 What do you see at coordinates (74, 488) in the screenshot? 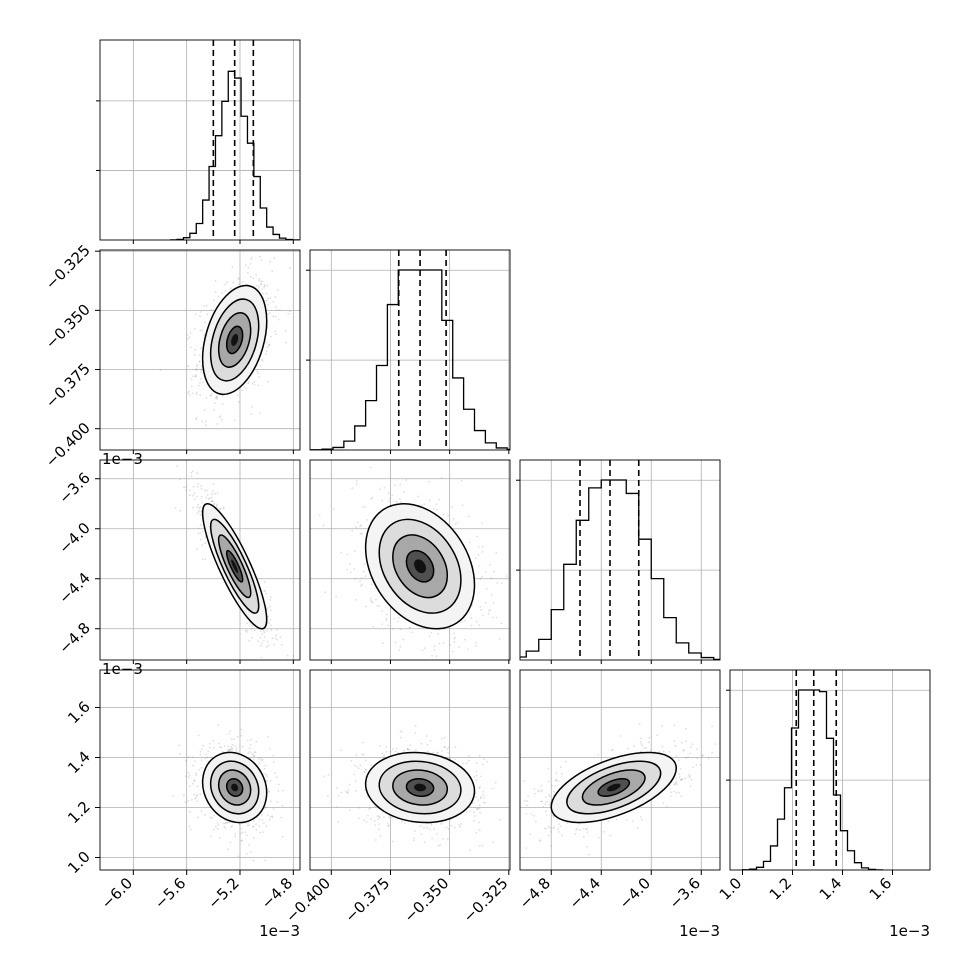
I see `y-tick-label: −3.6` at bounding box center [74, 488].